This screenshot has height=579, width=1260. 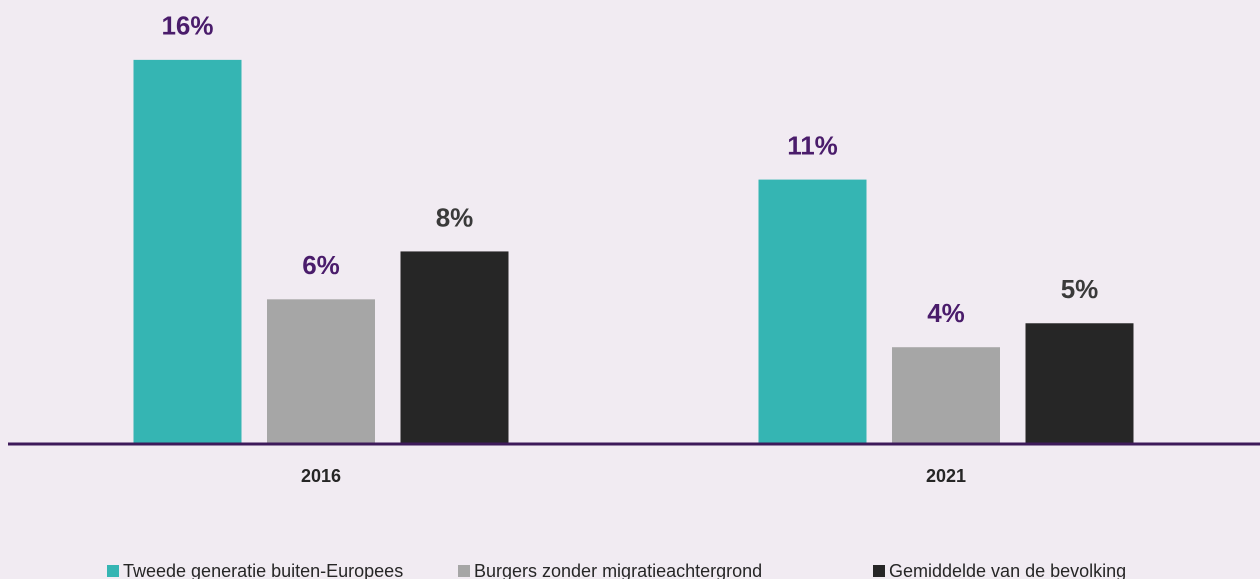 What do you see at coordinates (1080, 289) in the screenshot?
I see `value-label: 5%` at bounding box center [1080, 289].